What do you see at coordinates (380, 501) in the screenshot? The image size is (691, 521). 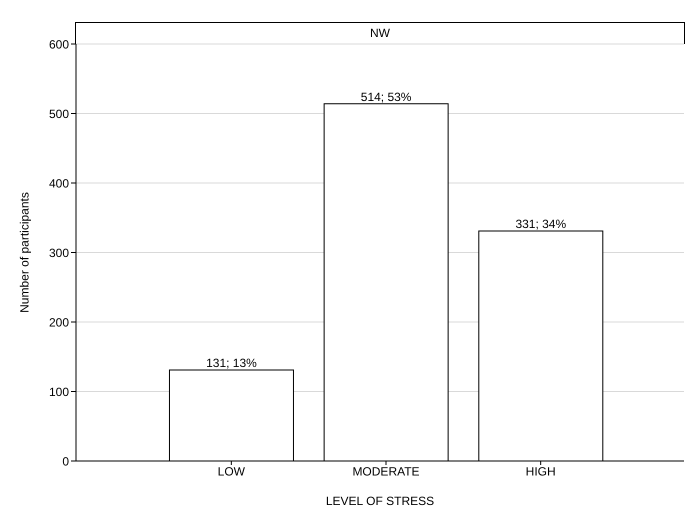 I see `x-axis-title: LEVEL OF STRESS` at bounding box center [380, 501].